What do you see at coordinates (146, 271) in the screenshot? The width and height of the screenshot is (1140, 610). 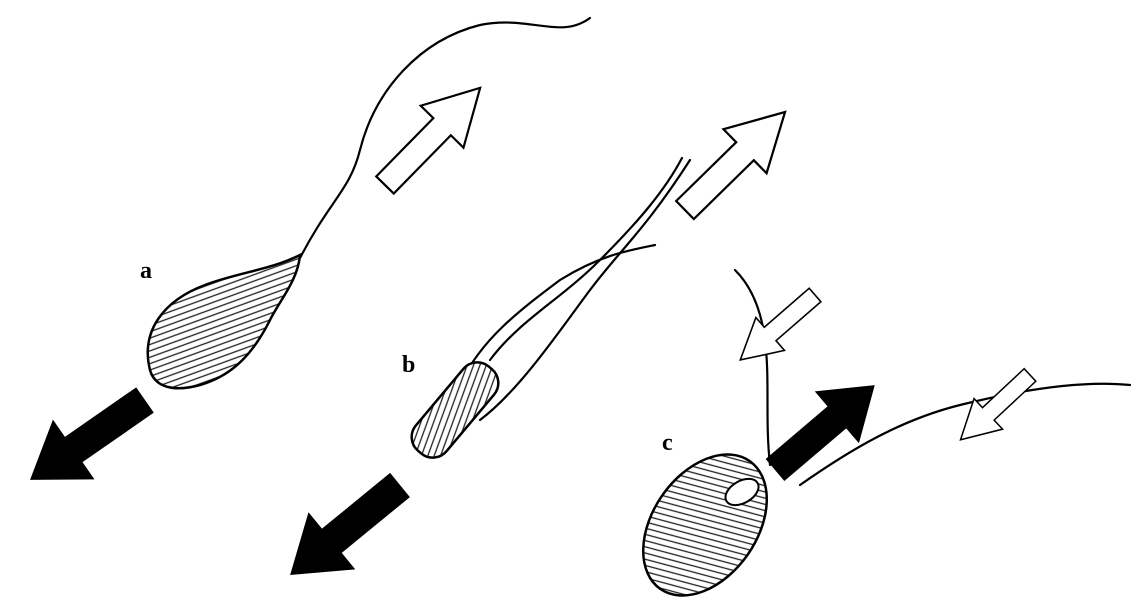 I see `label: a` at bounding box center [146, 271].